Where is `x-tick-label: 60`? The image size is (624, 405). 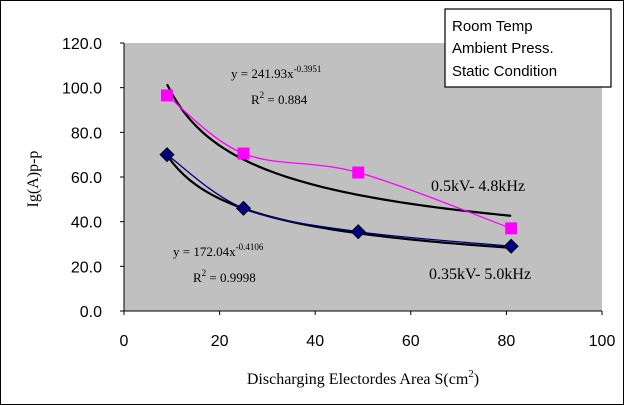 x-tick-label: 60 is located at coordinates (411, 341).